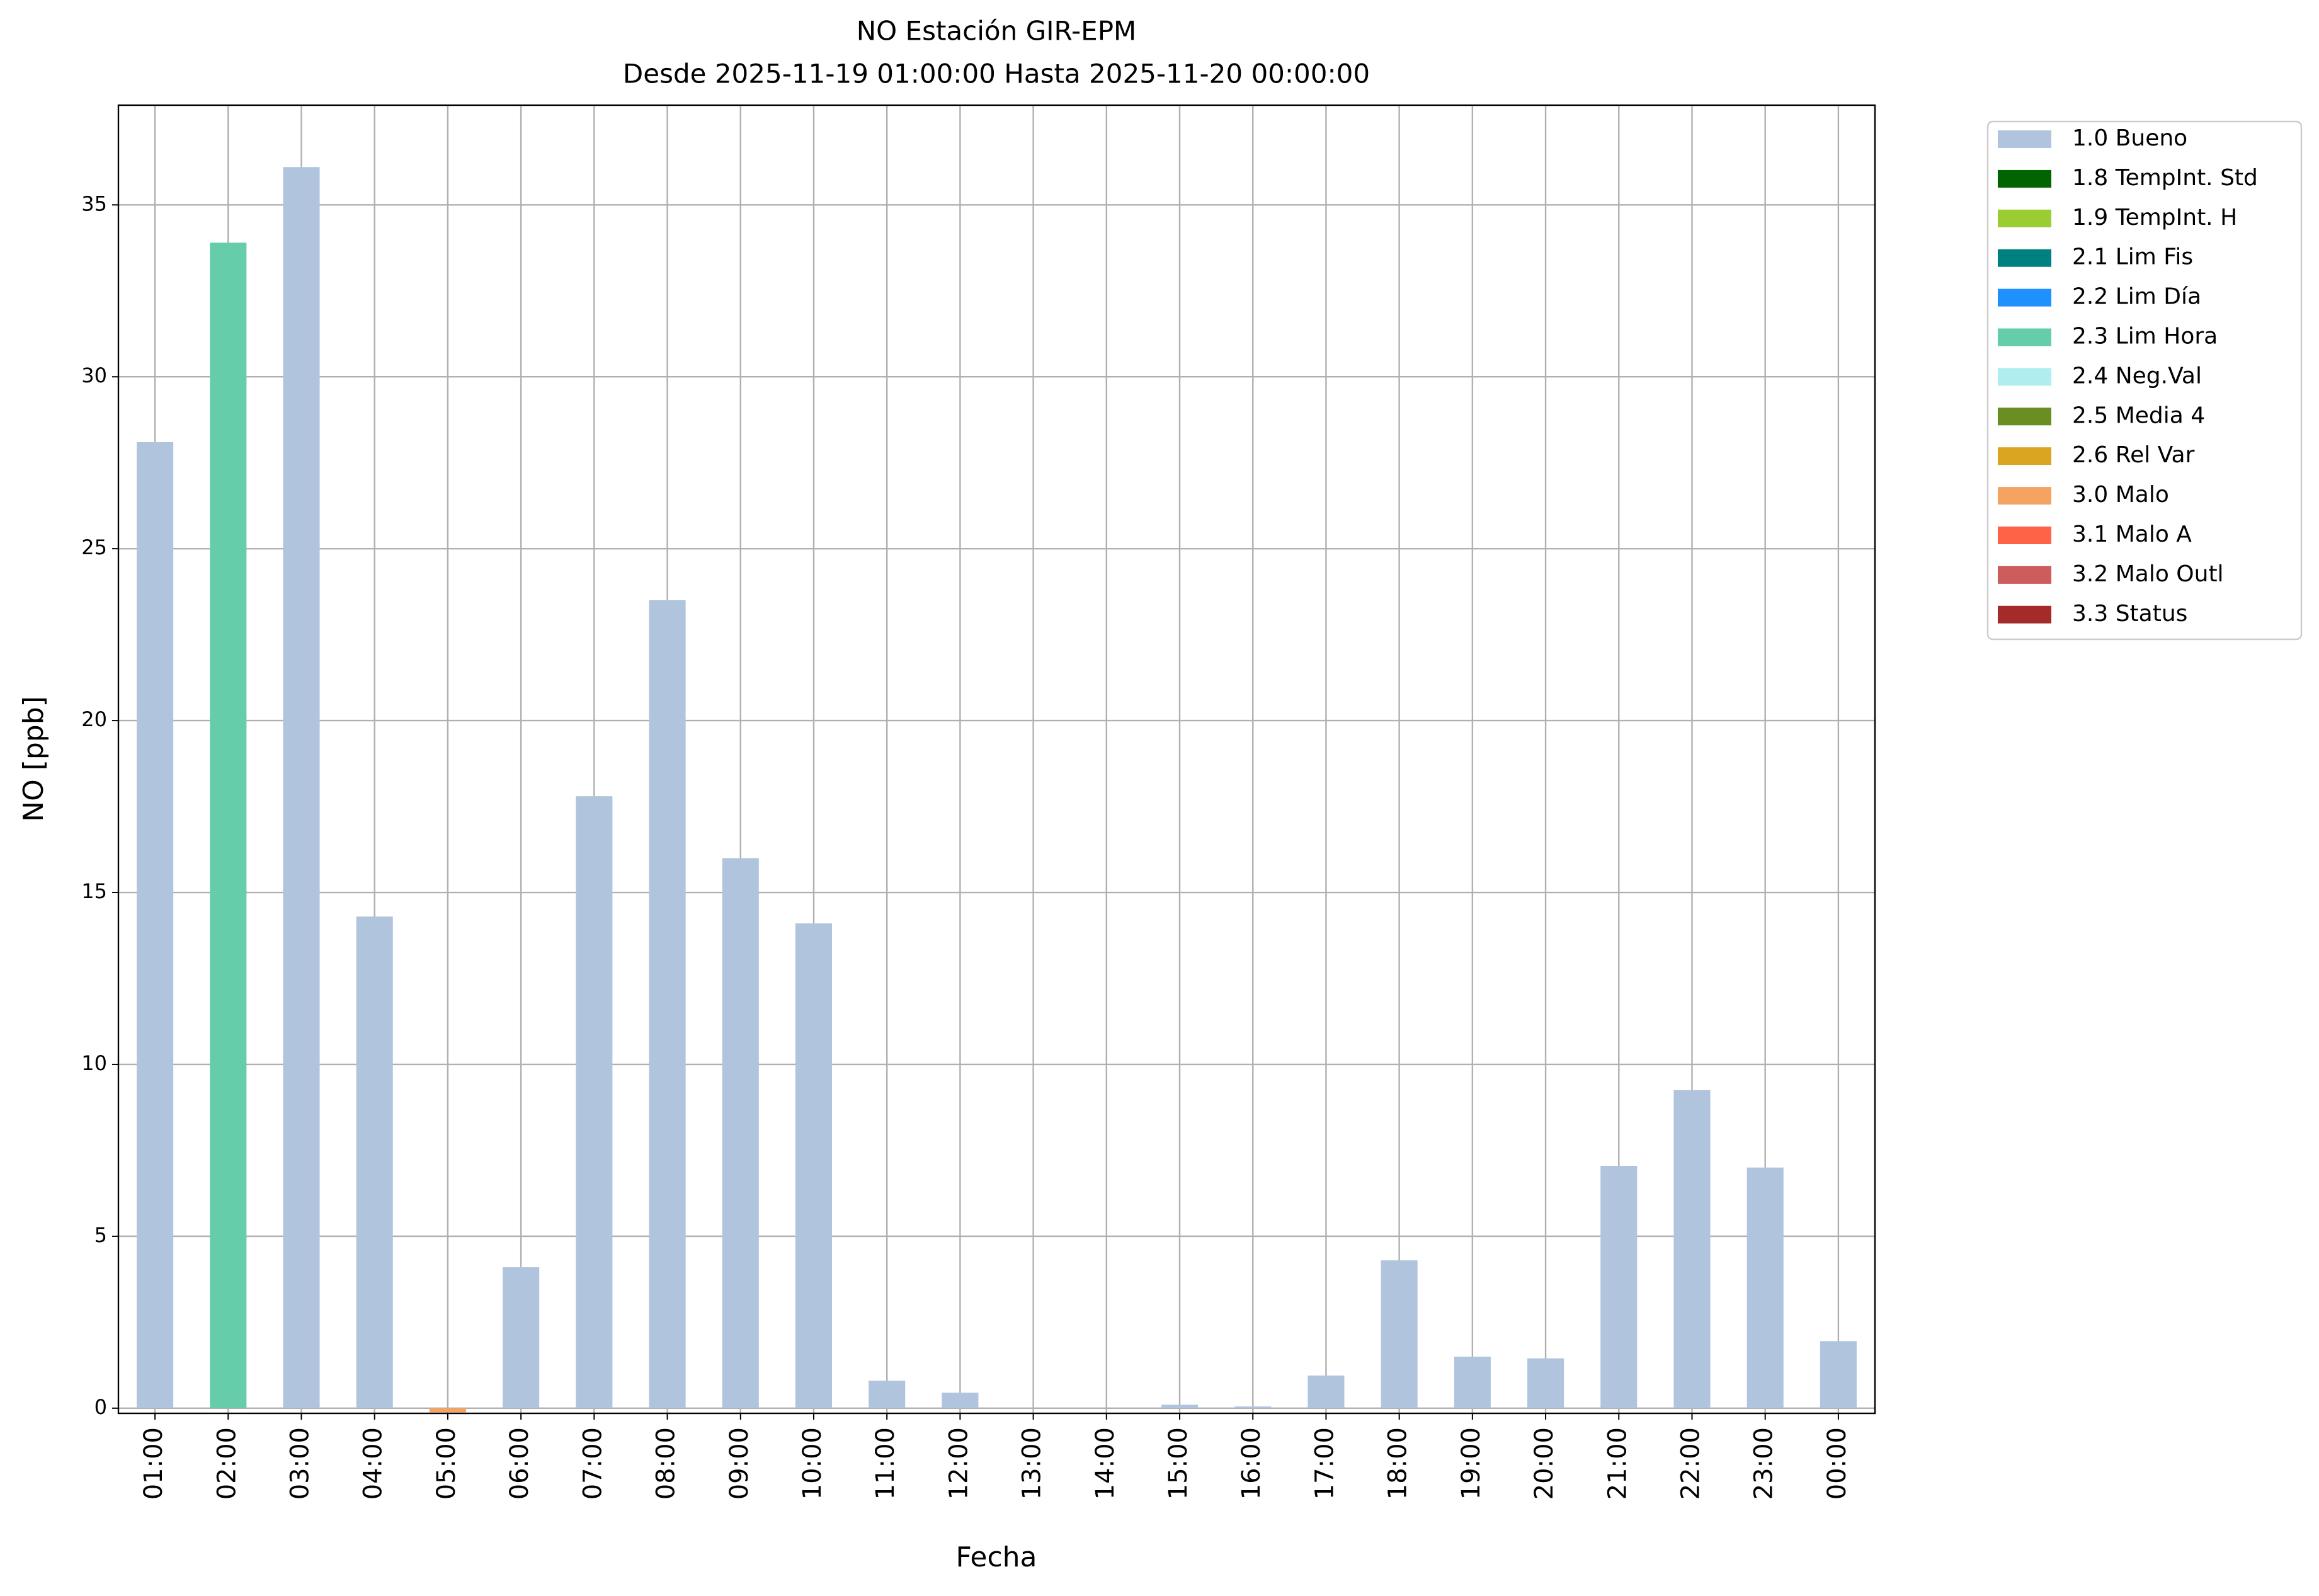 The image size is (2319, 1596). Describe the element at coordinates (997, 31) in the screenshot. I see `chart-title: NO Estación GIR-EPM` at that location.